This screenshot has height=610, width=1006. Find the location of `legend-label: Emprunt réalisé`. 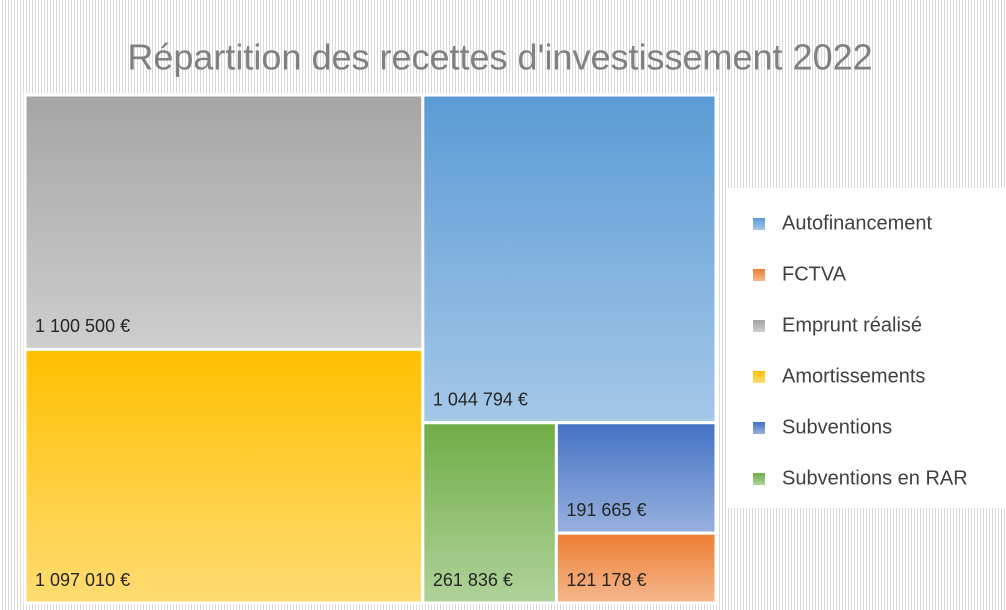

legend-label: Emprunt réalisé is located at coordinates (852, 325).